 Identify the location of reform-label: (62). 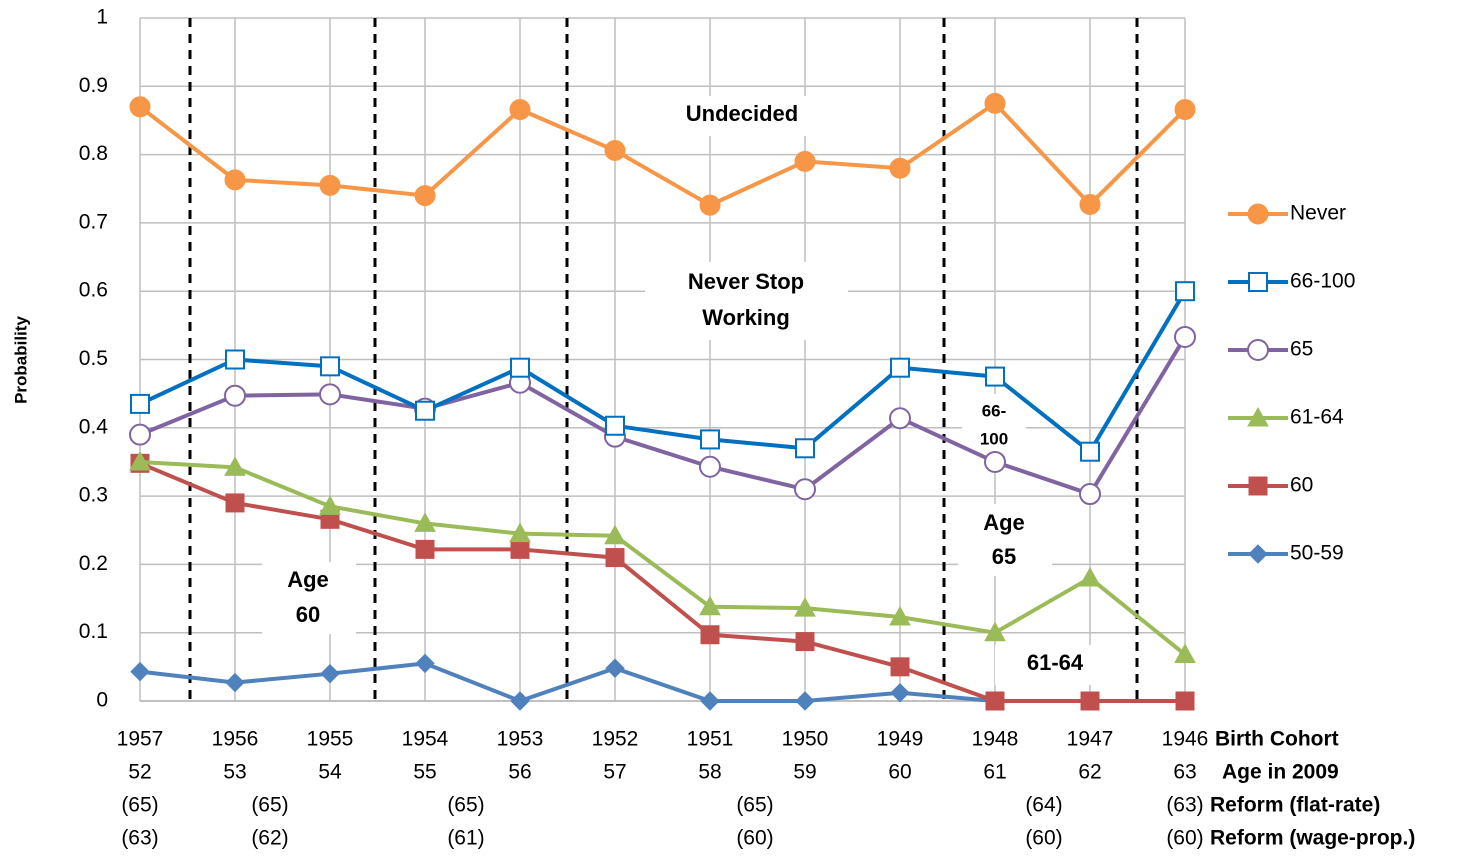
(269, 838).